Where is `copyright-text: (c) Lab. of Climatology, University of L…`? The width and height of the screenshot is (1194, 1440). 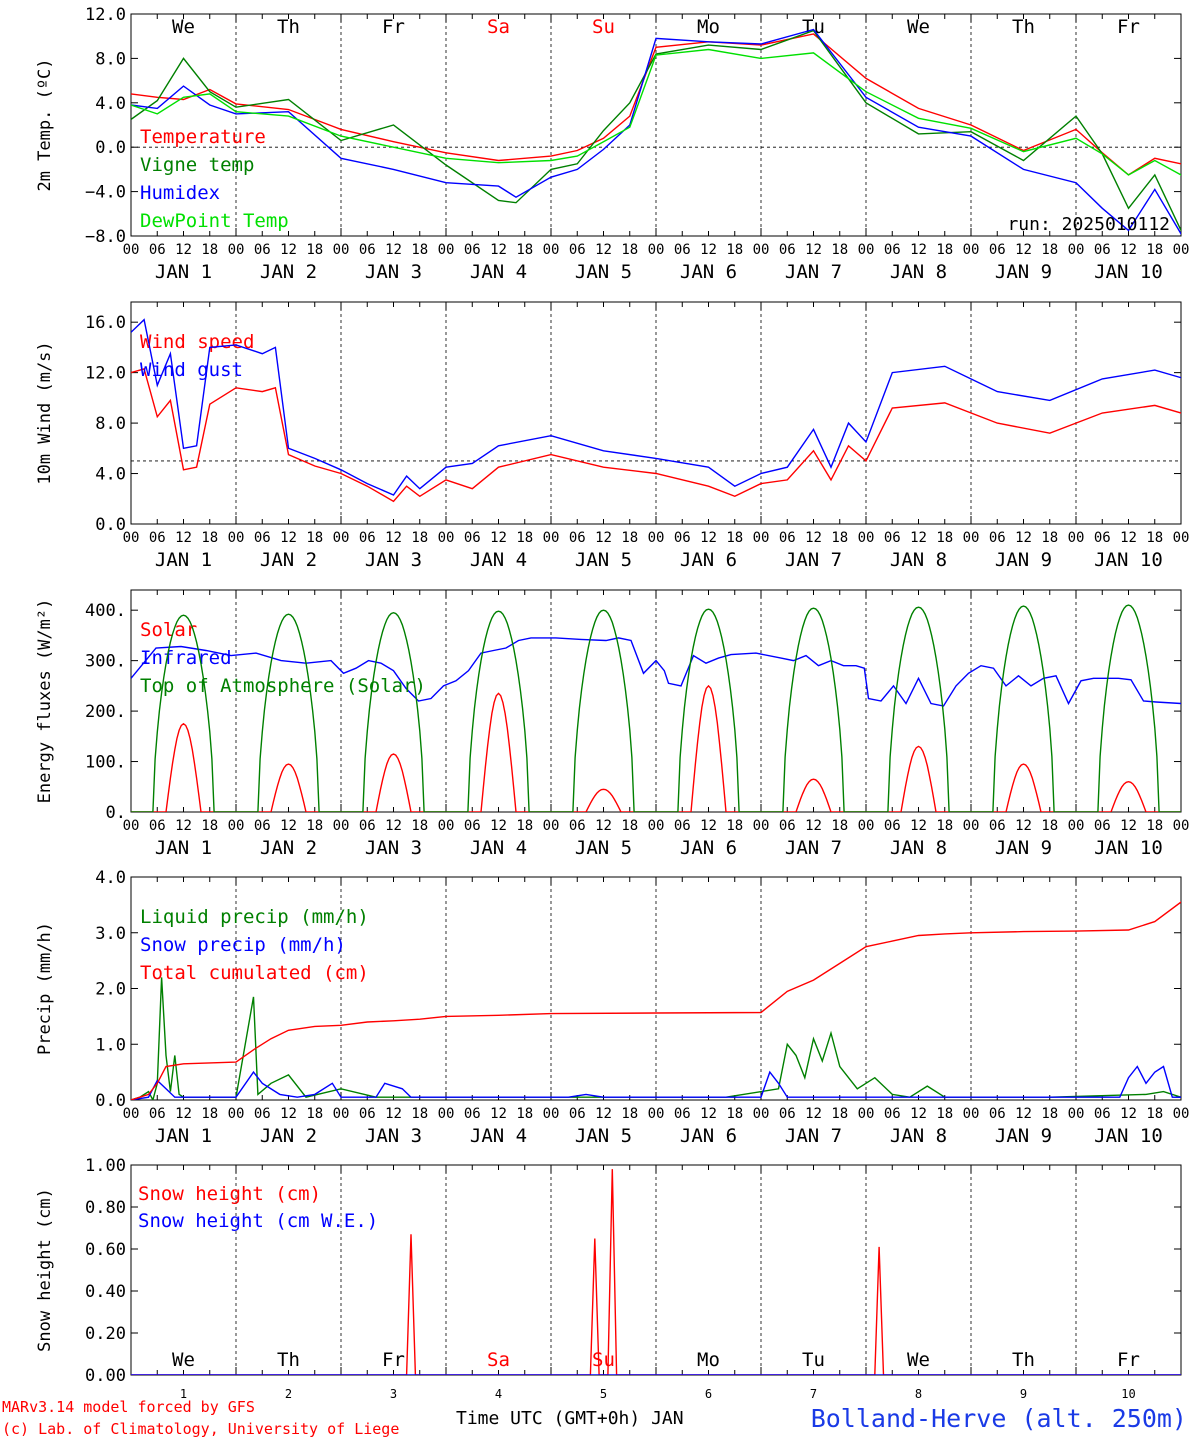 copyright-text: (c) Lab. of Climatology, University of L… is located at coordinates (200, 1429).